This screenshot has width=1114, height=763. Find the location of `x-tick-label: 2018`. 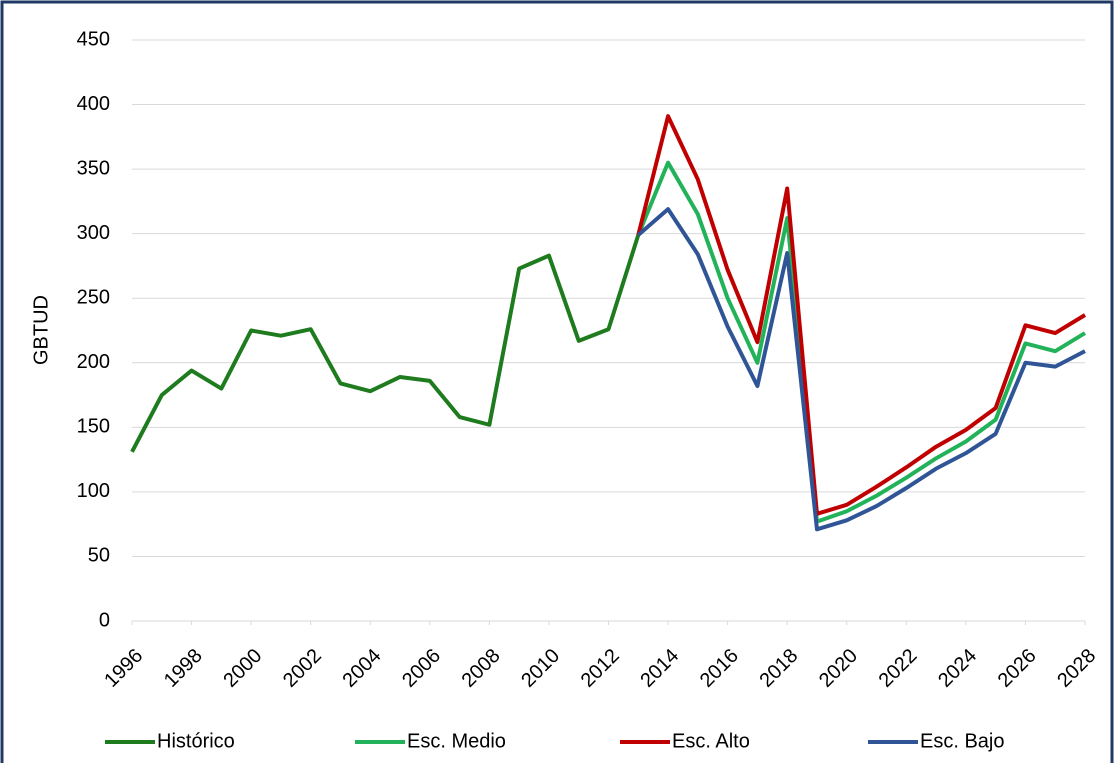

x-tick-label: 2018 is located at coordinates (778, 668).